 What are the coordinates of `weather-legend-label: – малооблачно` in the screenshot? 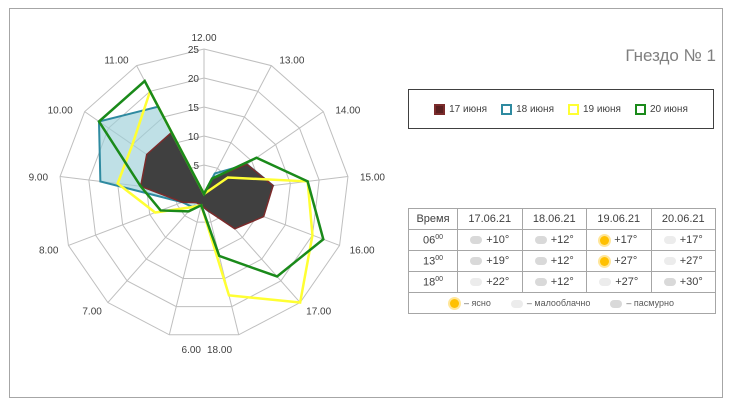 It's located at (558, 302).